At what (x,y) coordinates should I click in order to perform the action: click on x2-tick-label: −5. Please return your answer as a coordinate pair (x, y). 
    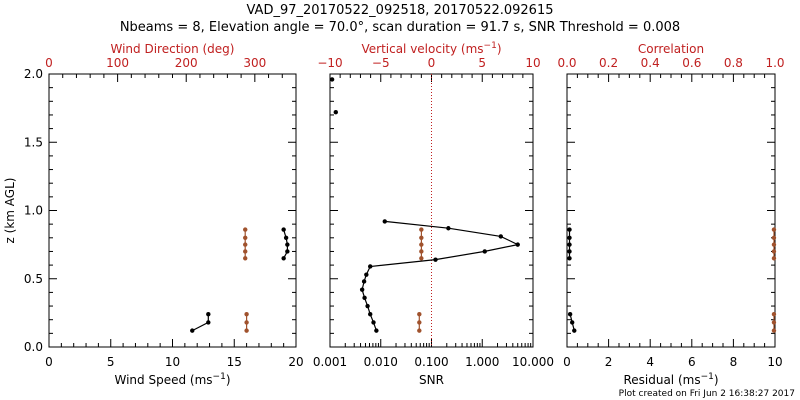
    Looking at the image, I should click on (381, 63).